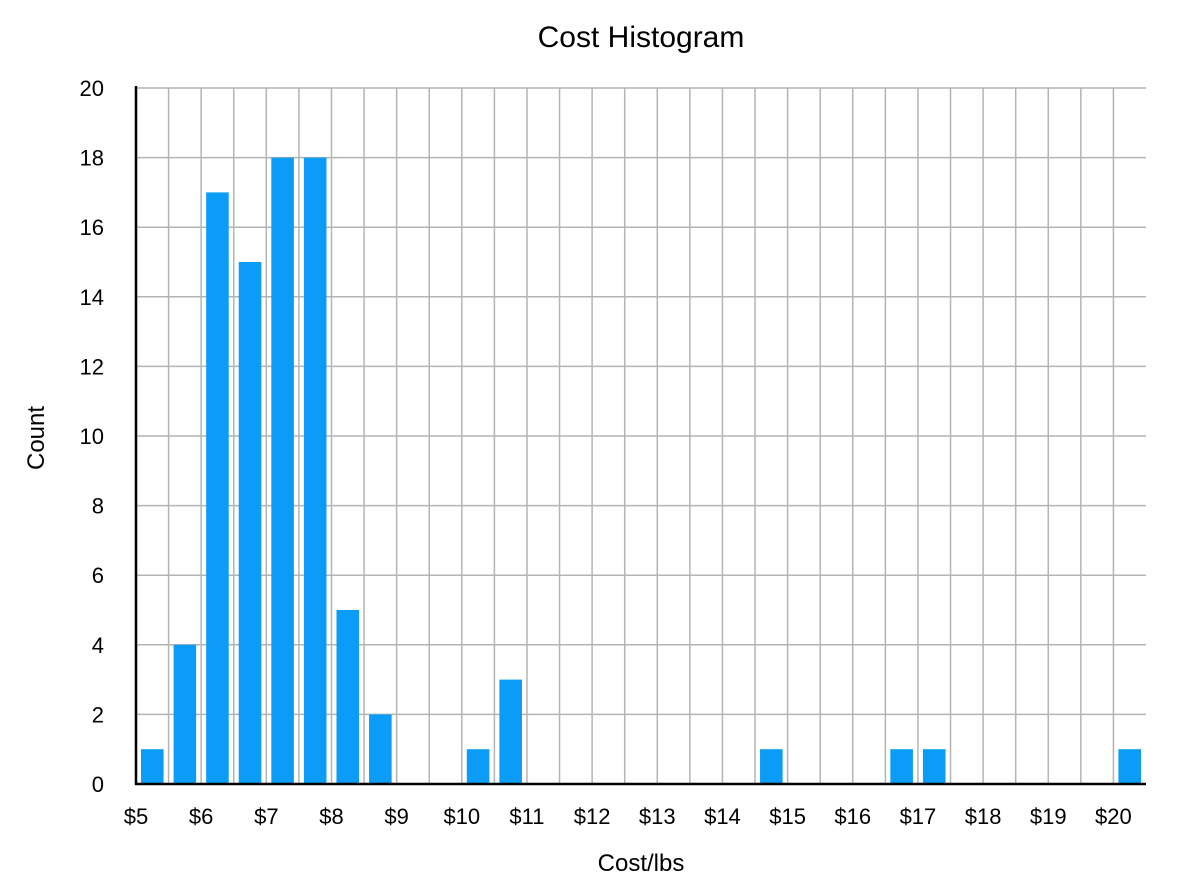 The image size is (1182, 896). Describe the element at coordinates (98, 714) in the screenshot. I see `y-tick-label: 2` at that location.